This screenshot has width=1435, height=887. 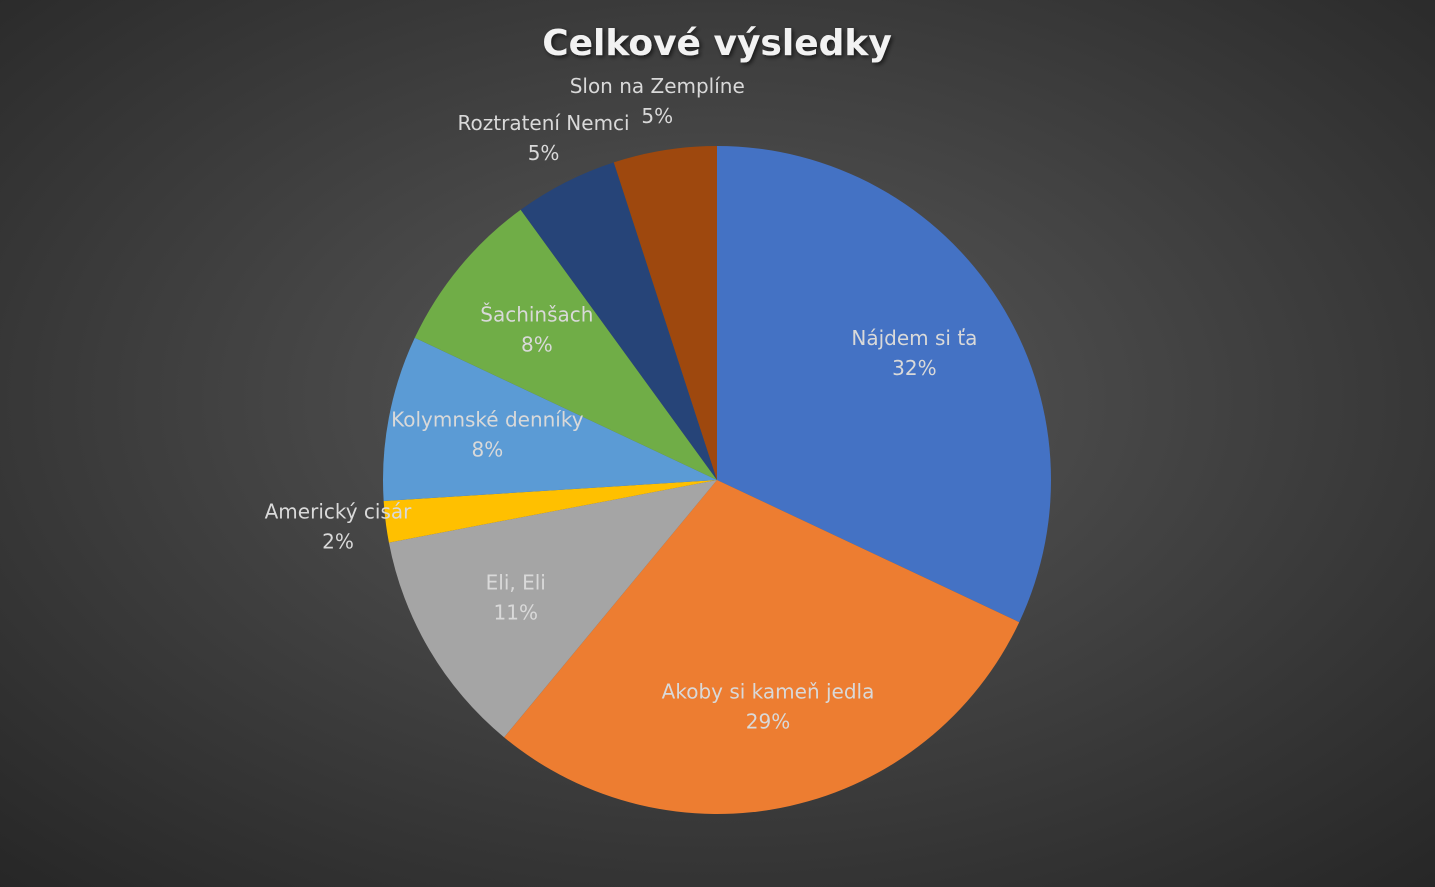 I want to click on data-label-name: Šachinšach, so click(x=536, y=314).